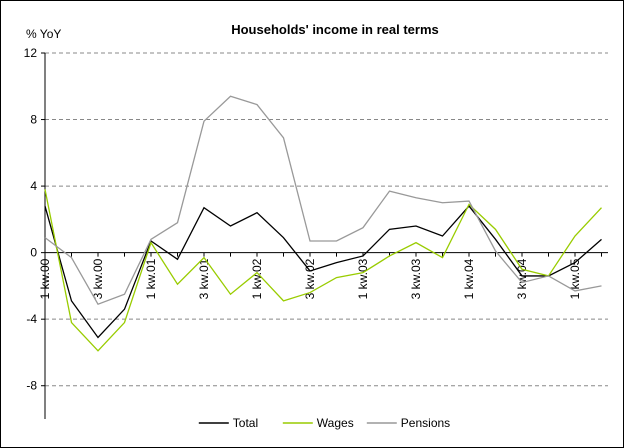 The width and height of the screenshot is (624, 448). I want to click on y-axis-label: % YoY, so click(43, 34).